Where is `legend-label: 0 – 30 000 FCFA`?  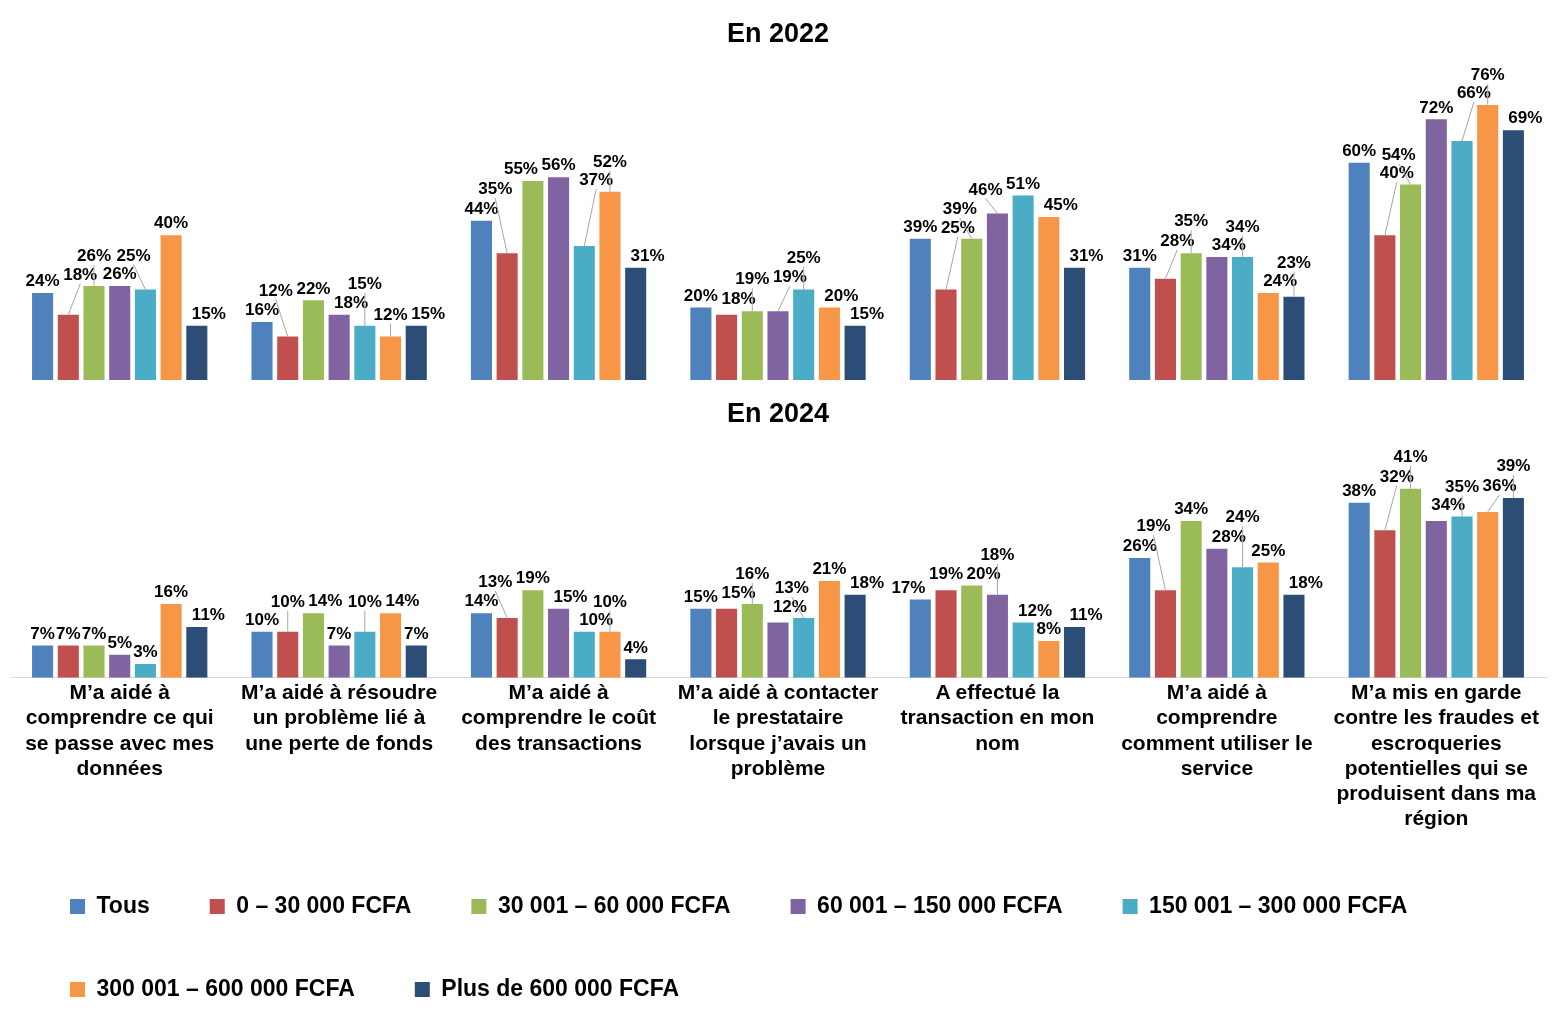
legend-label: 0 – 30 000 FCFA is located at coordinates (324, 904).